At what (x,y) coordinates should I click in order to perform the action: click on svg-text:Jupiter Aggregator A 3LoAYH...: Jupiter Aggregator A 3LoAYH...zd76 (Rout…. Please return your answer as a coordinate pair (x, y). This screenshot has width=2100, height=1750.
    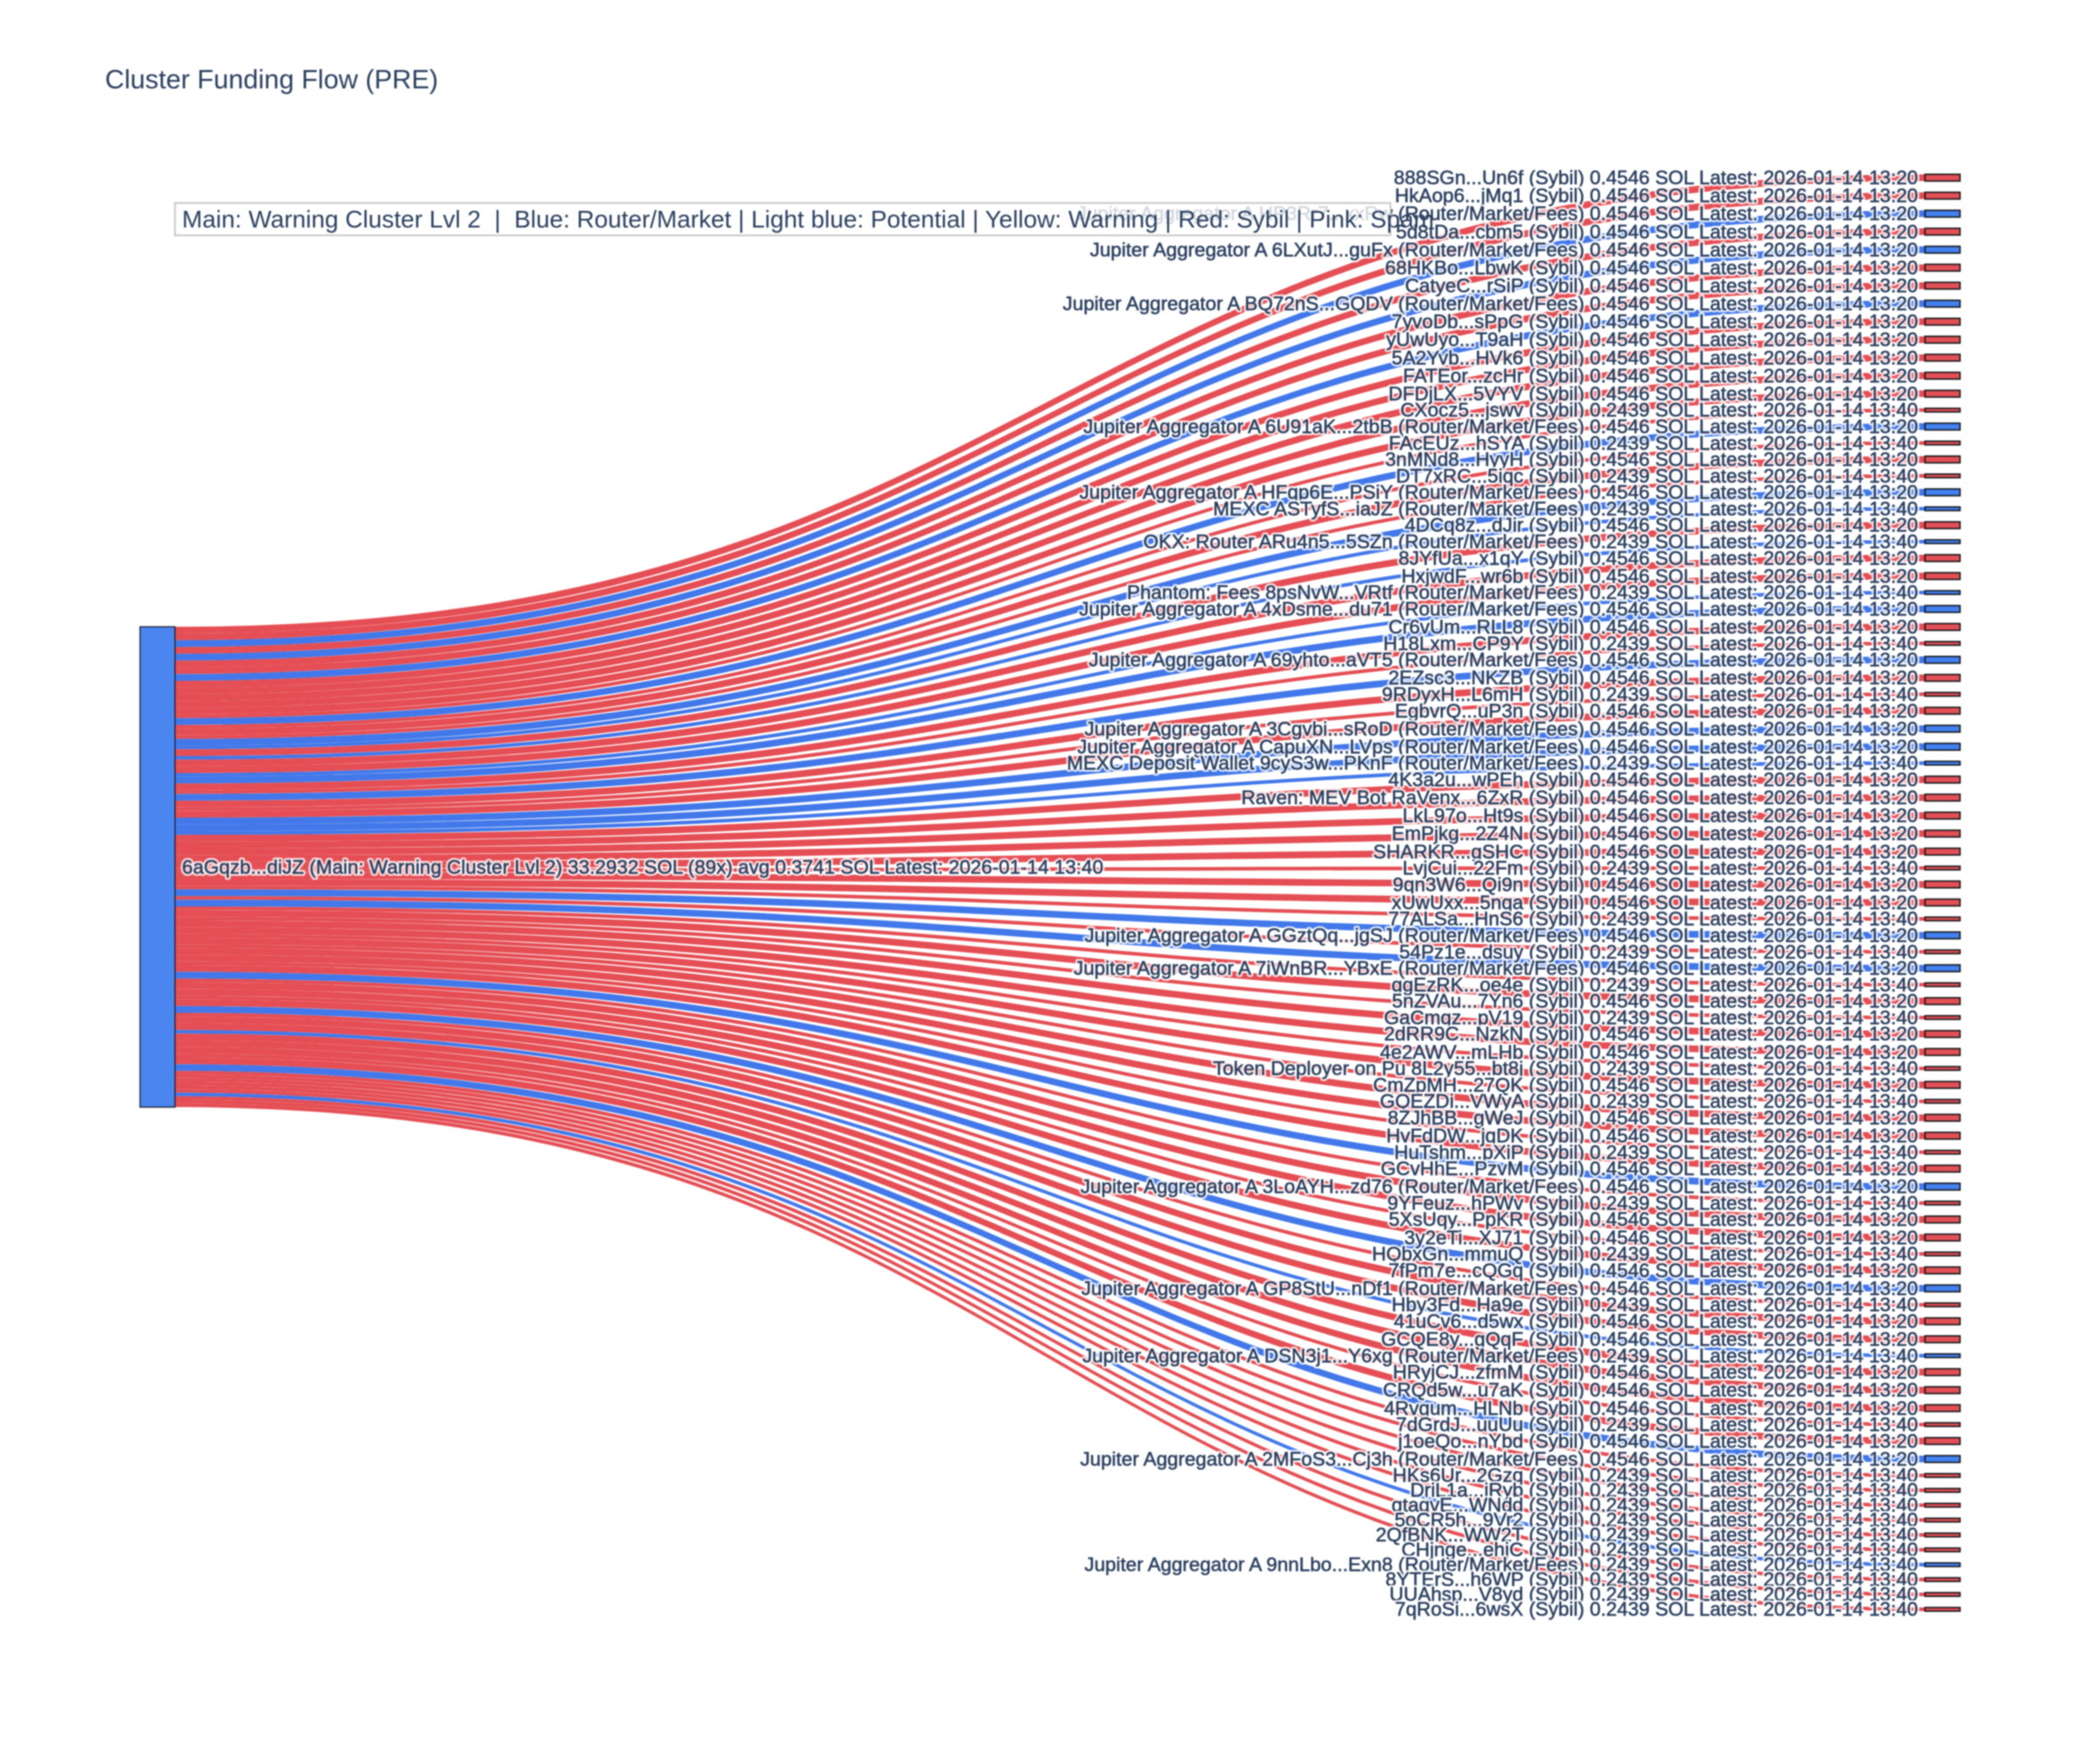
    Looking at the image, I should click on (1499, 1187).